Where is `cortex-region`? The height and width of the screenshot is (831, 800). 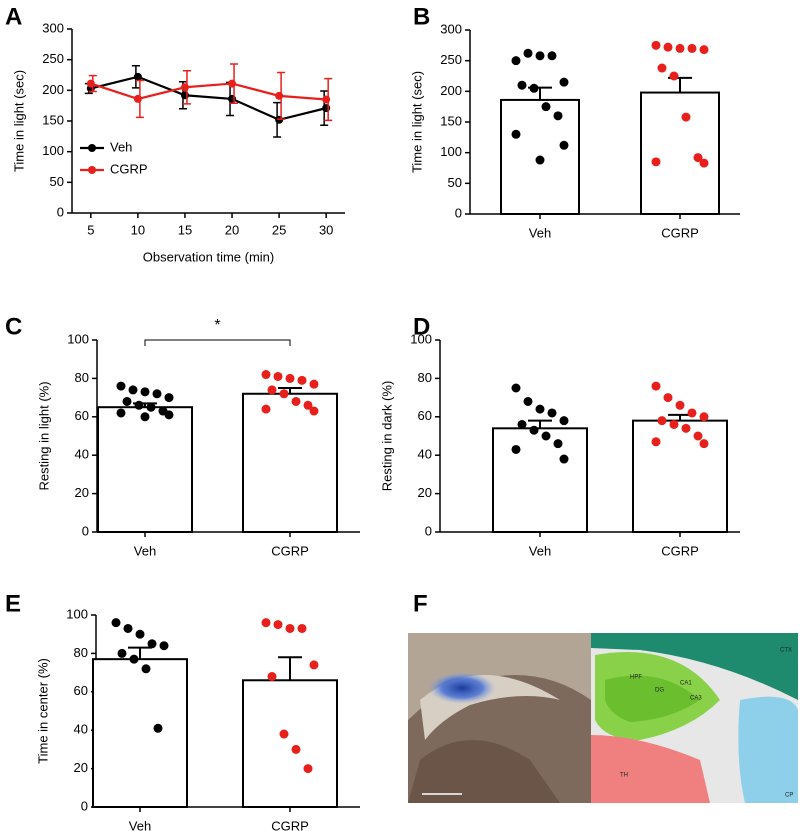 cortex-region is located at coordinates (499, 676).